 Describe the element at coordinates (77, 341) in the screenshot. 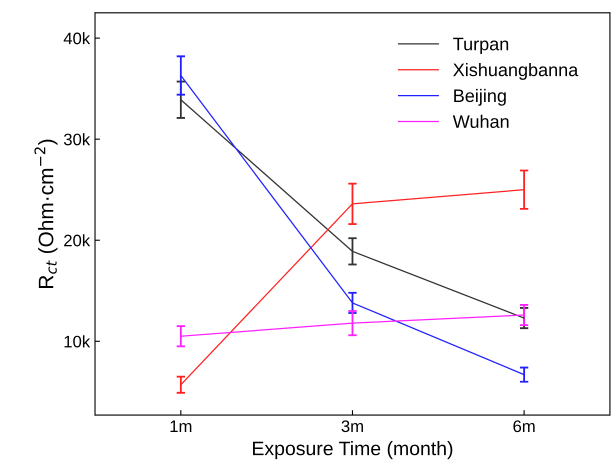

I see `y-tick-label: 10k` at that location.